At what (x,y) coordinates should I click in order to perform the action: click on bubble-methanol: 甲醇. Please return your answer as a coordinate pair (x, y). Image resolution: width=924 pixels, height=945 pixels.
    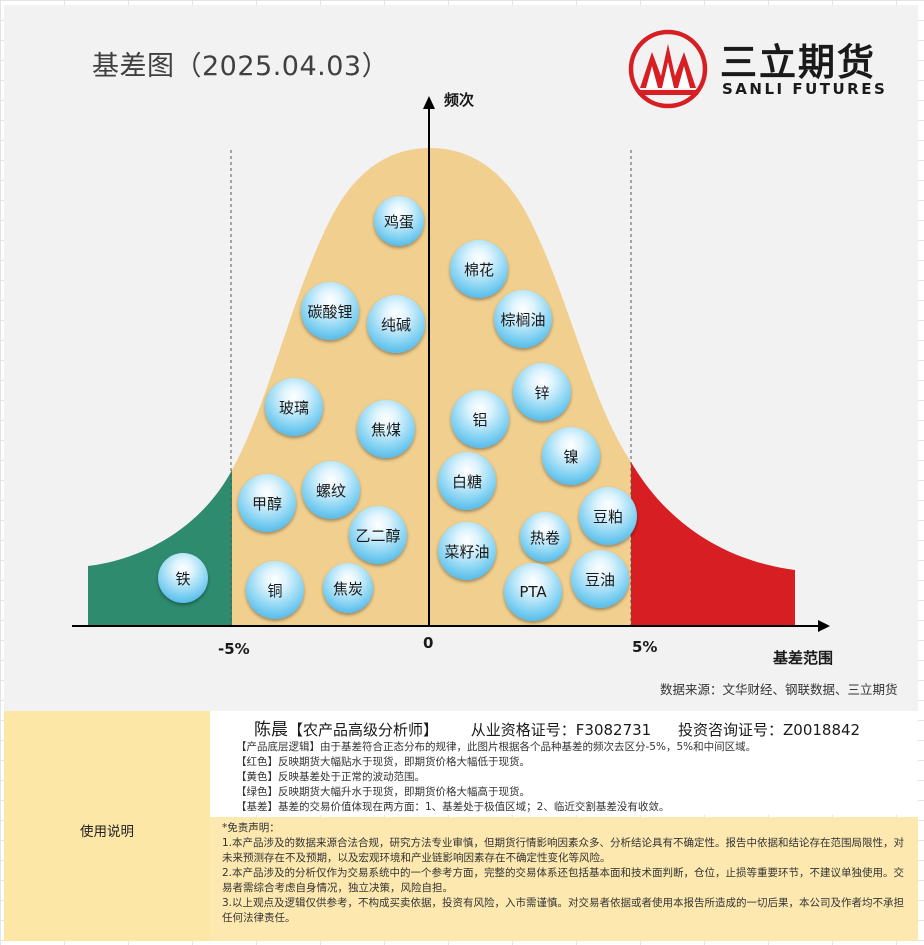
    Looking at the image, I should click on (267, 503).